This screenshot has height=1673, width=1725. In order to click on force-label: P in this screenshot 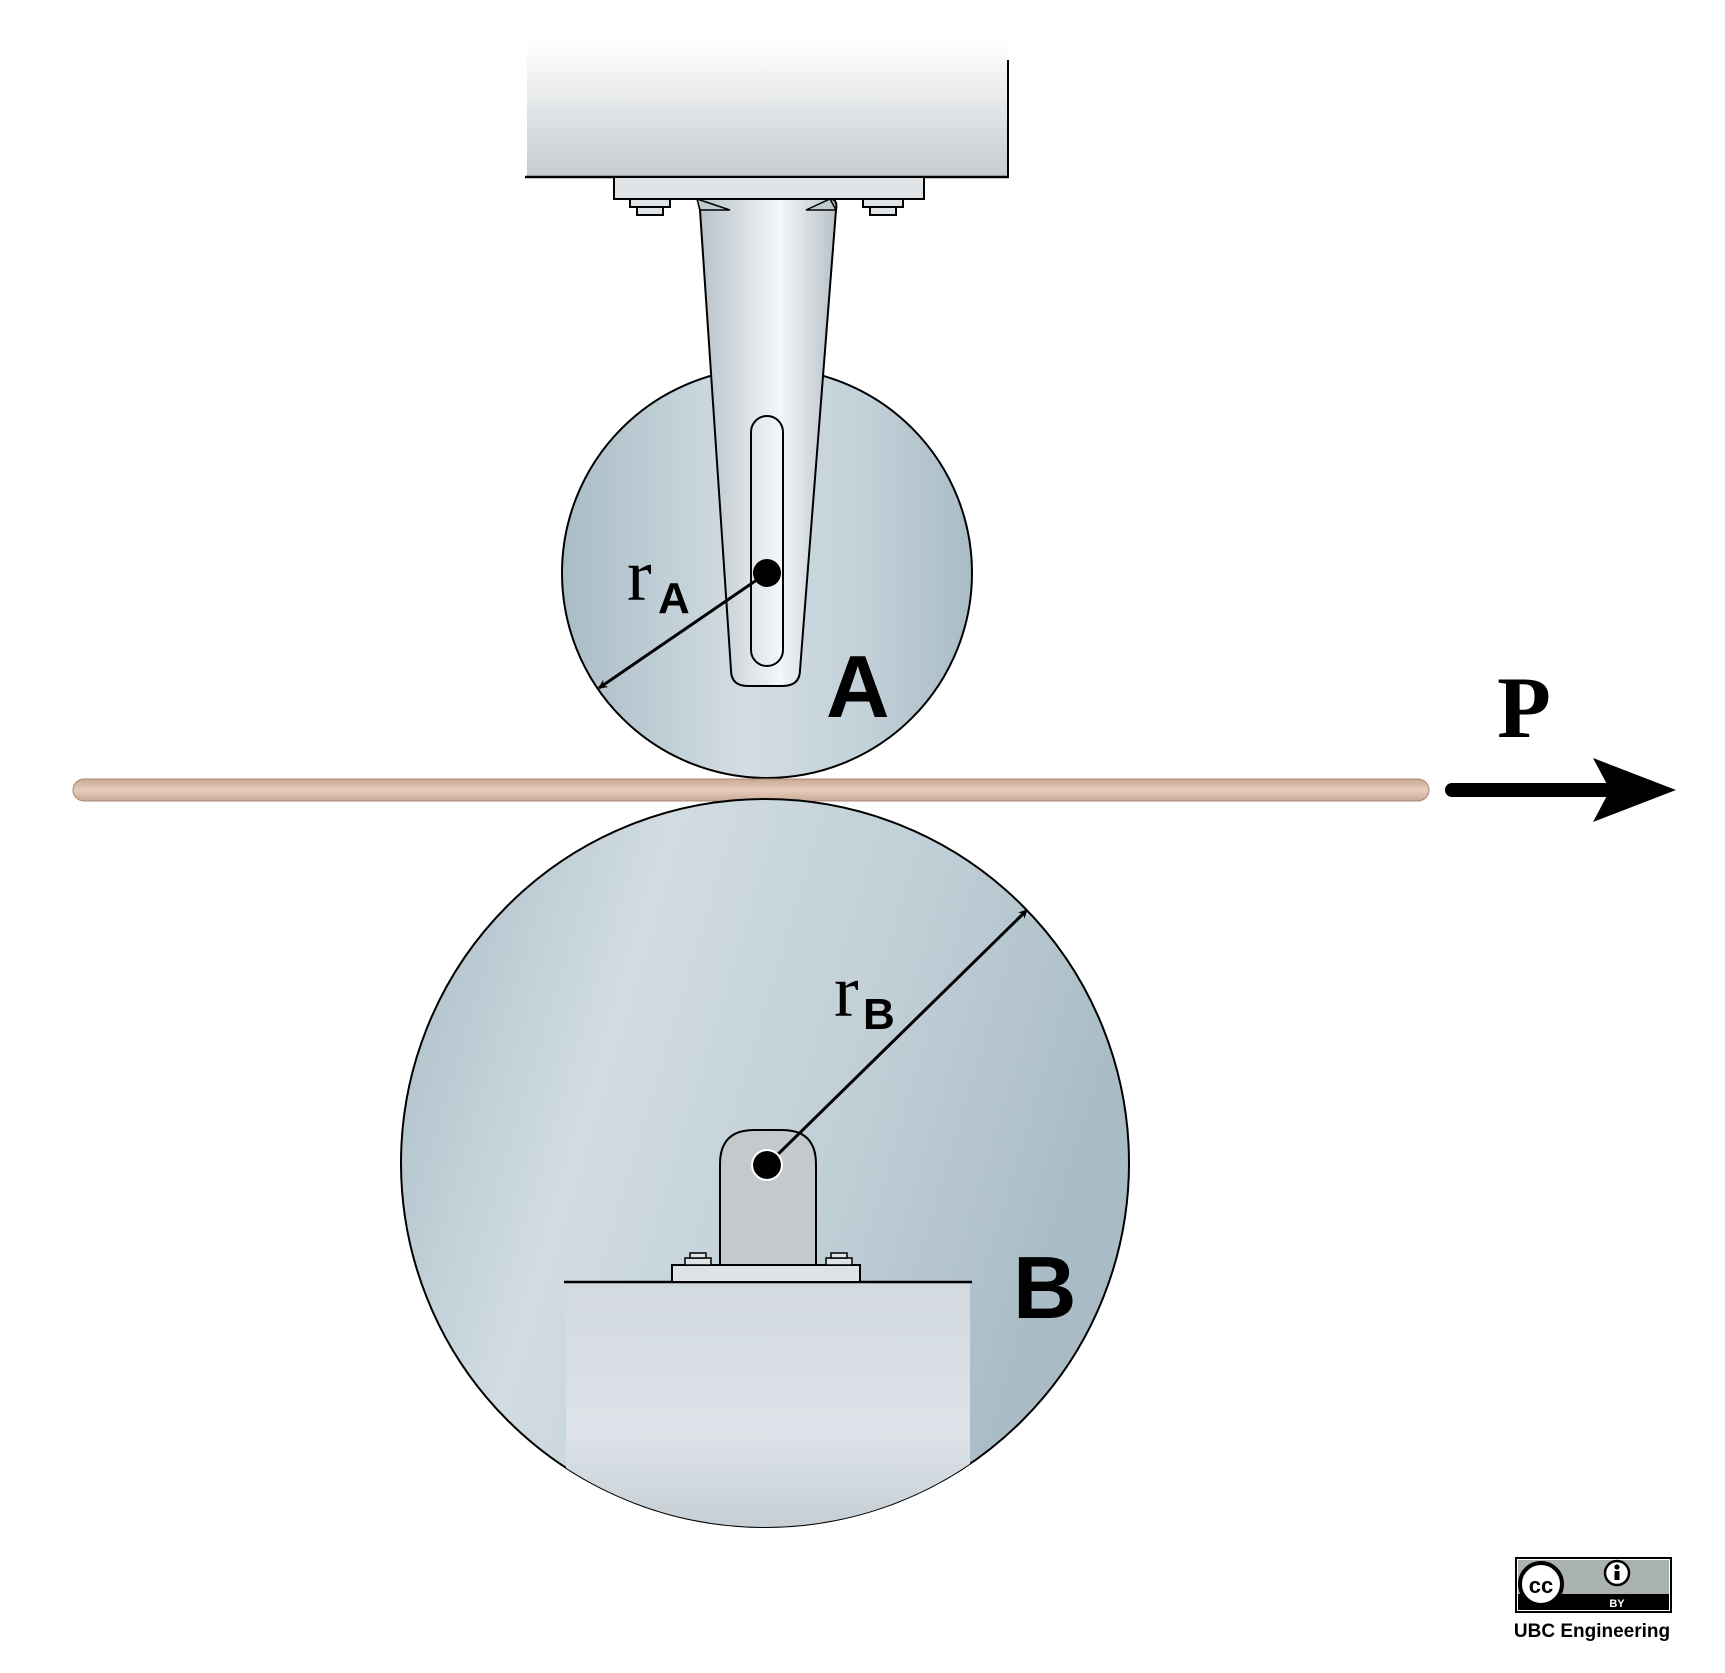, I will do `click(1524, 708)`.